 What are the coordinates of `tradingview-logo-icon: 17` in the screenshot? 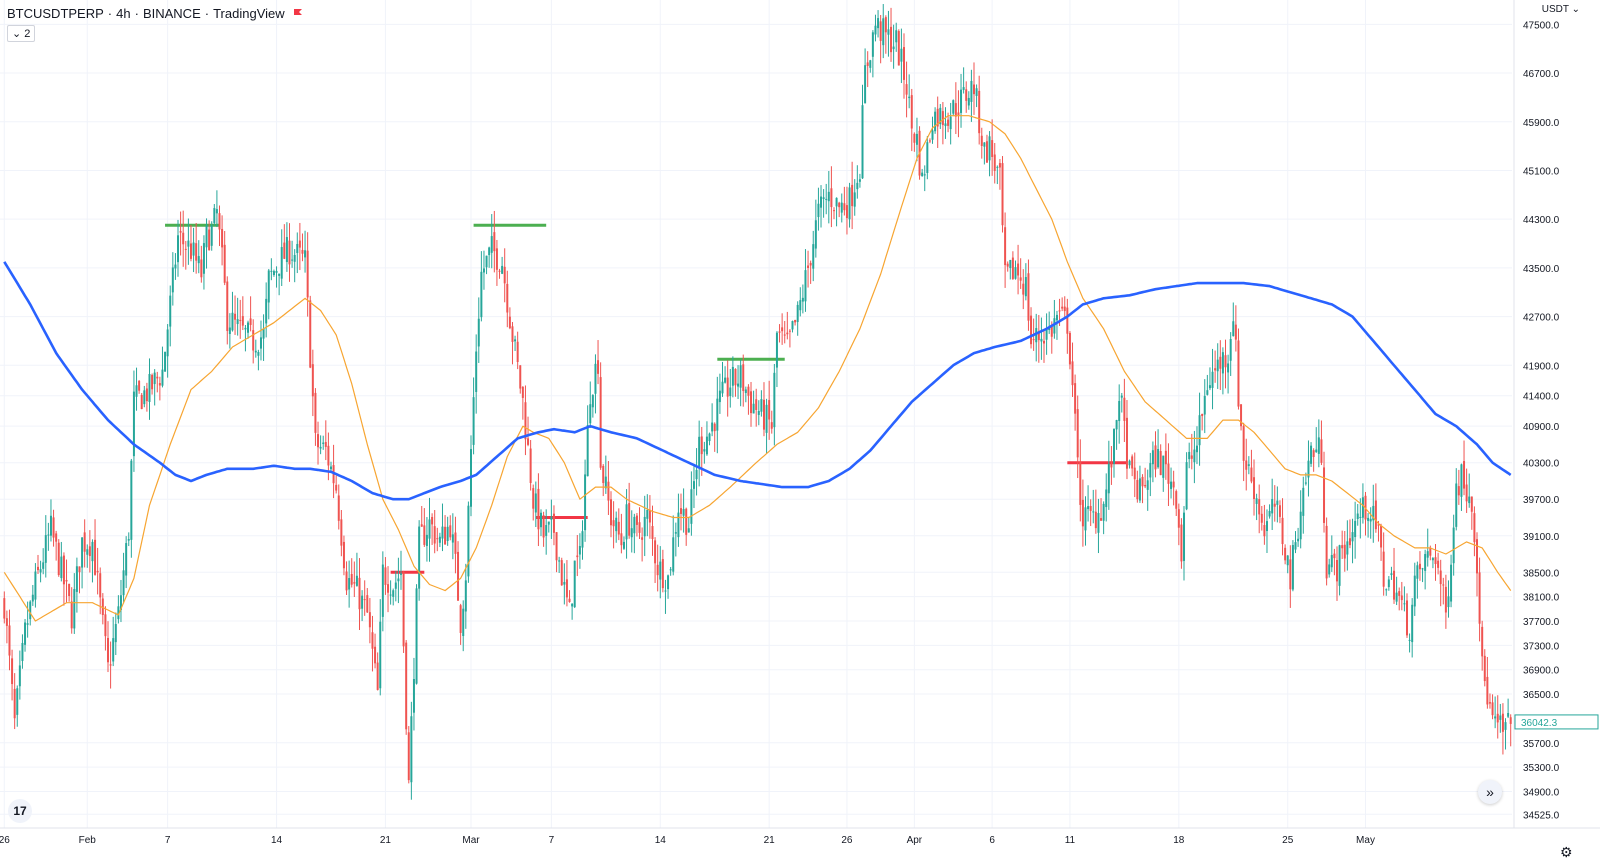 It's located at (20, 811).